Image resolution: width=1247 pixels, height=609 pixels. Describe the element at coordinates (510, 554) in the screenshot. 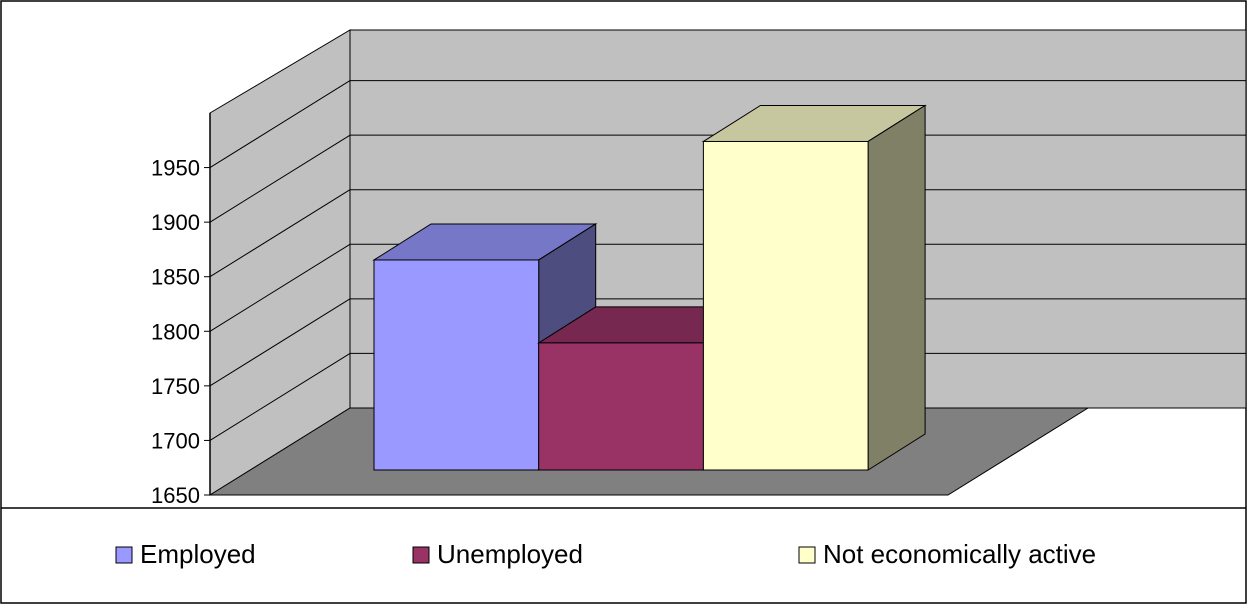

I see `legend-label: Unemployed` at that location.